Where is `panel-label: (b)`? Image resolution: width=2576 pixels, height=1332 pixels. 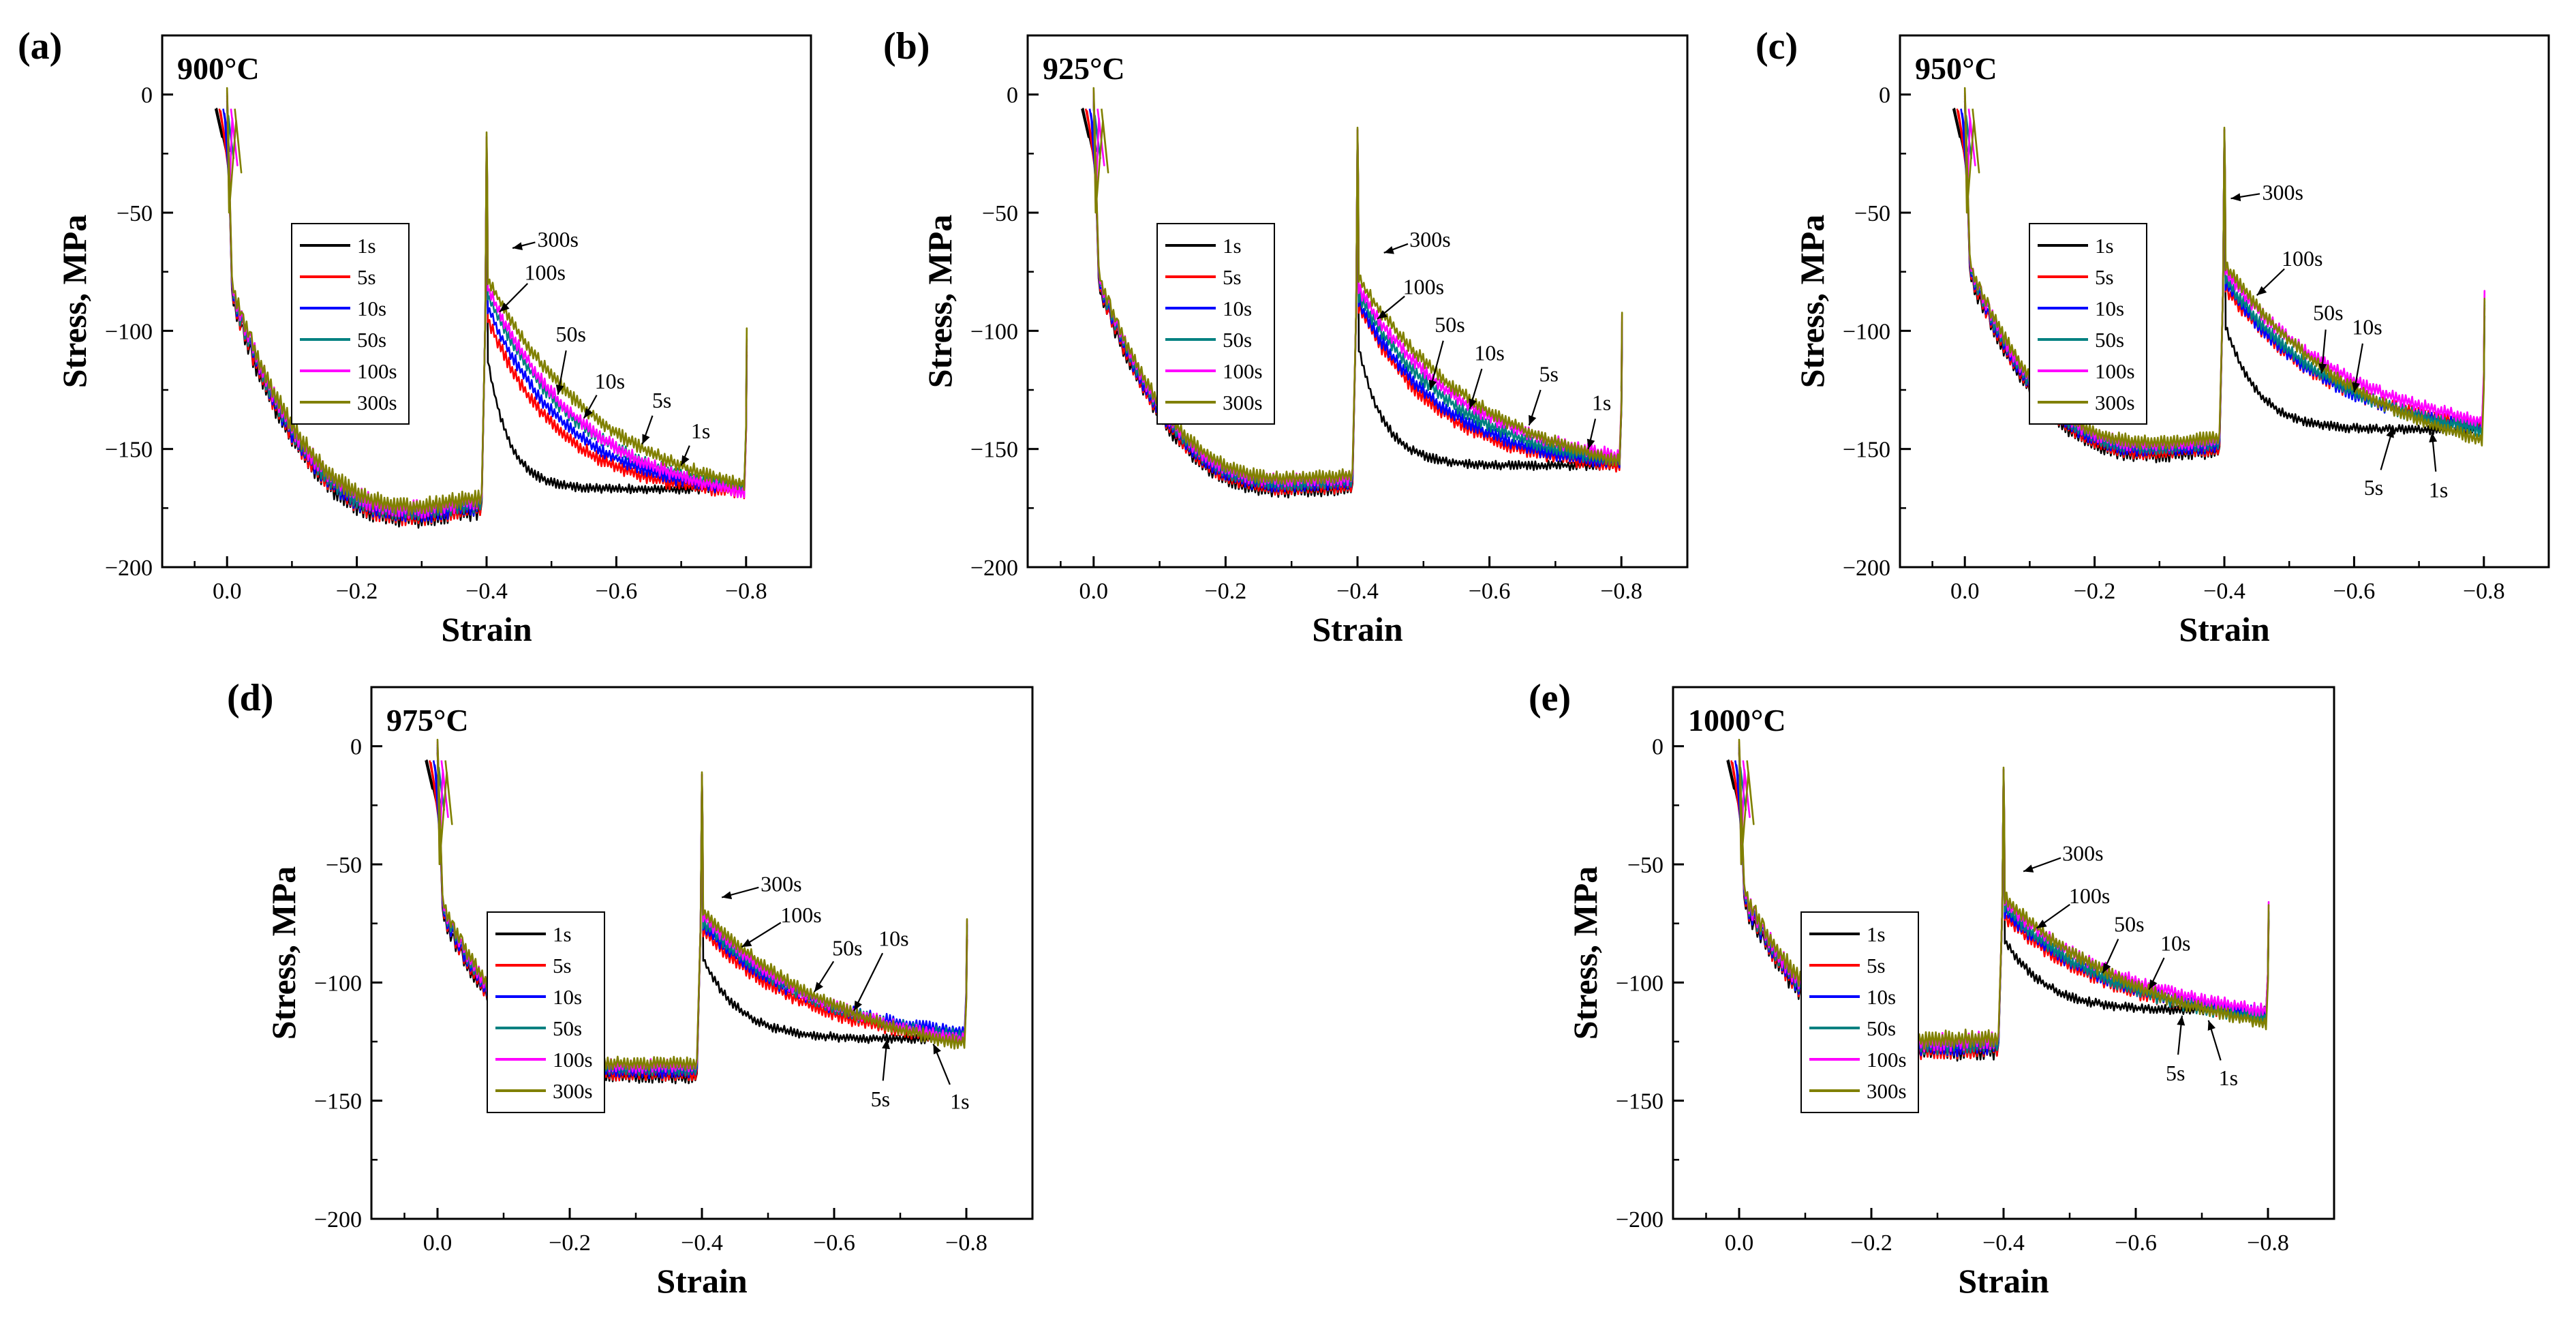
panel-label: (b) is located at coordinates (907, 46).